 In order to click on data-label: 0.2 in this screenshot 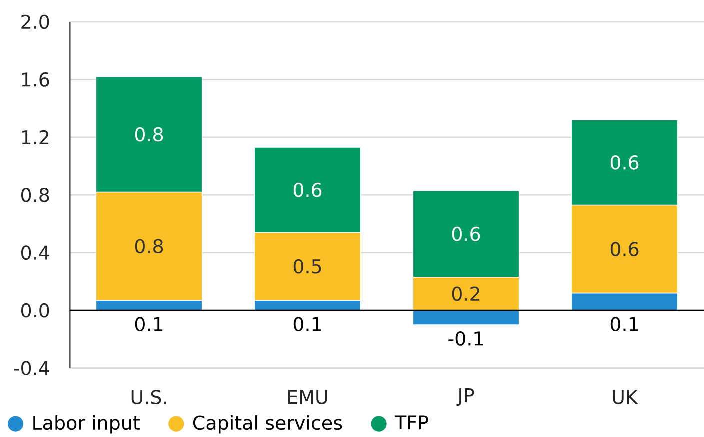, I will do `click(466, 294)`.